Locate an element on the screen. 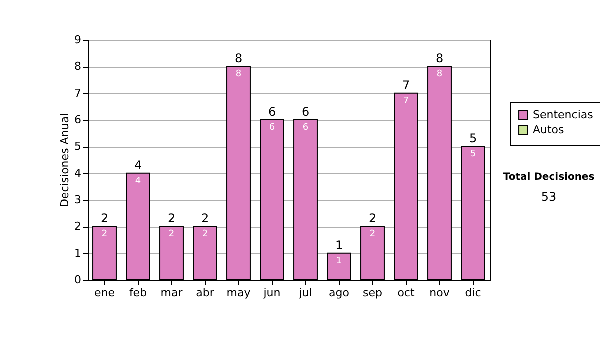 This screenshot has height=340, width=600. x-tick-label: oct is located at coordinates (407, 293).